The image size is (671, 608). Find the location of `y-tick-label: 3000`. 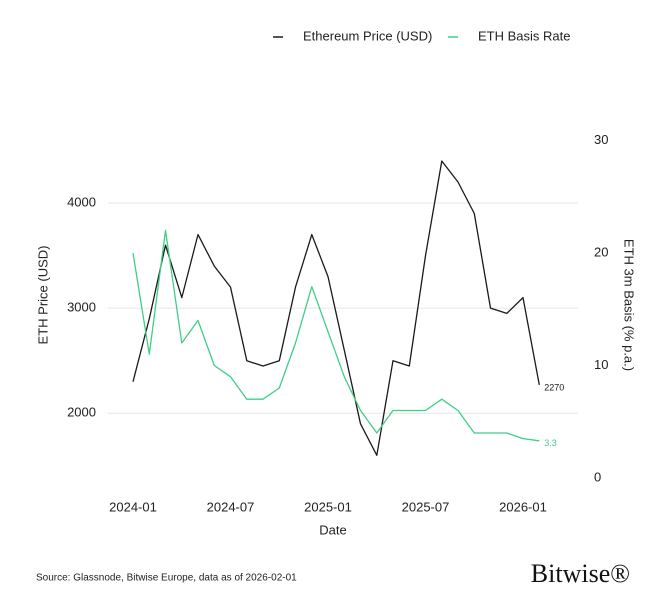

y-tick-label: 3000 is located at coordinates (81, 307).